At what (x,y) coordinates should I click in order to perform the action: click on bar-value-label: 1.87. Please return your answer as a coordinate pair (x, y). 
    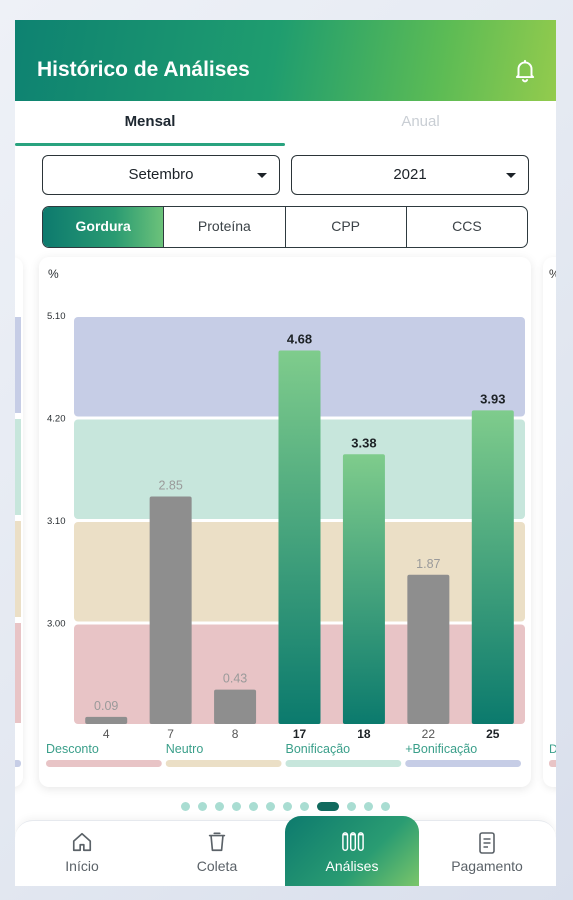
    Looking at the image, I should click on (428, 564).